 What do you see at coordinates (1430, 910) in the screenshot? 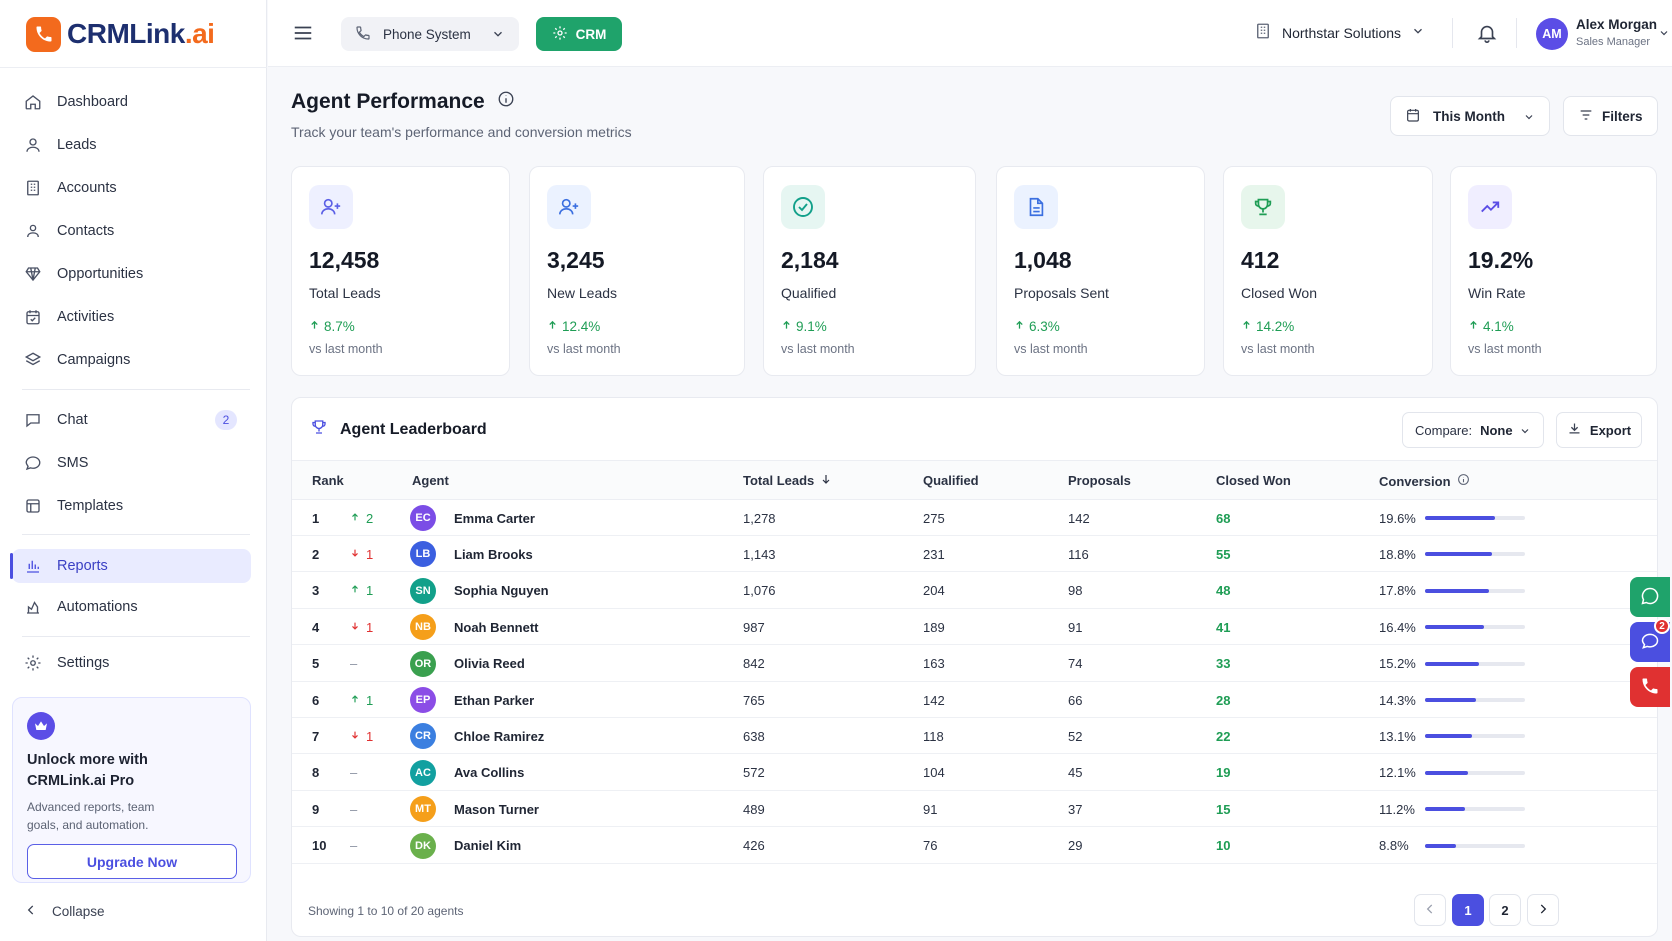
I see `pagination-prev-button` at bounding box center [1430, 910].